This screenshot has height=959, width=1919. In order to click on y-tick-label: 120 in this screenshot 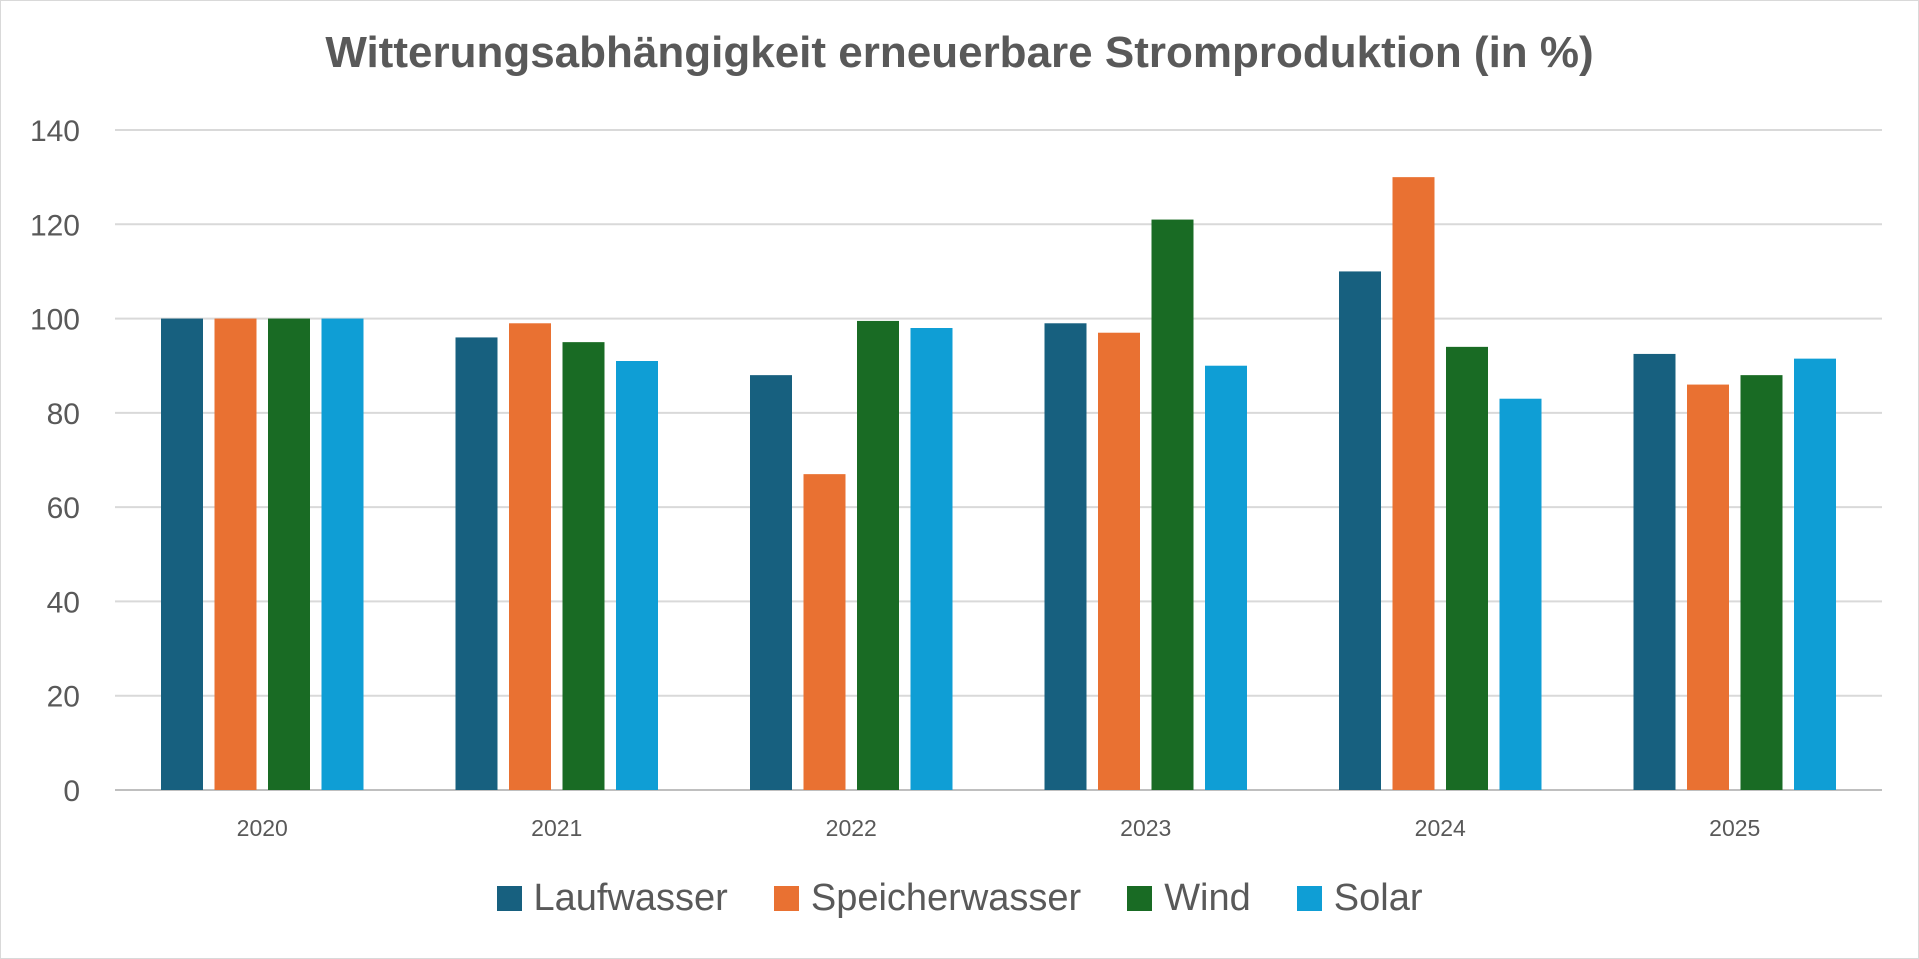, I will do `click(55, 225)`.